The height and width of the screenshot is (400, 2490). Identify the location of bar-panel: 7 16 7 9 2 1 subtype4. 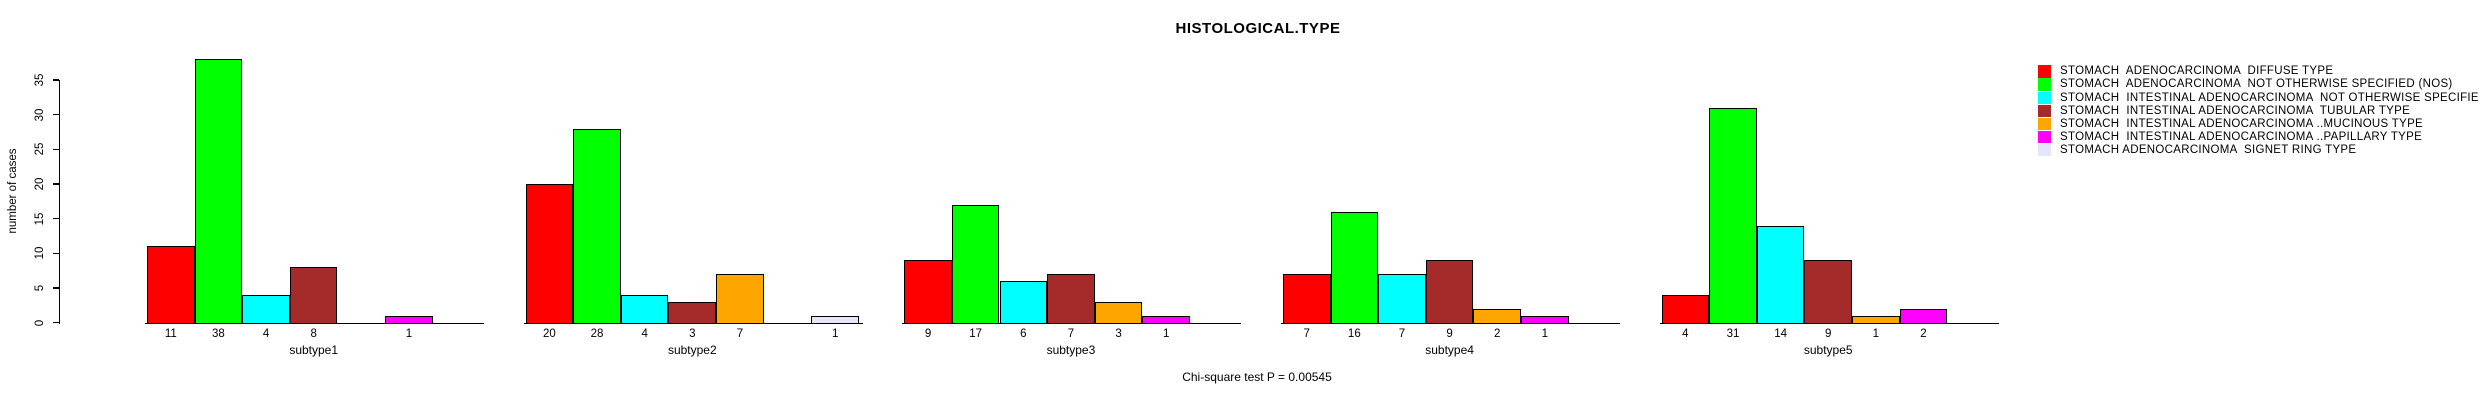
(1454, 200).